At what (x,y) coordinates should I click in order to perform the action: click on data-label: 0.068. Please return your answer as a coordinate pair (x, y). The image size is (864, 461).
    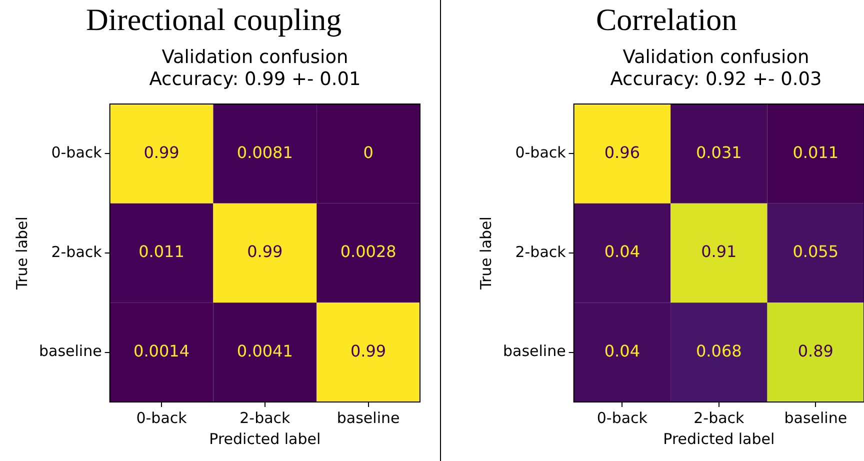
    Looking at the image, I should click on (719, 350).